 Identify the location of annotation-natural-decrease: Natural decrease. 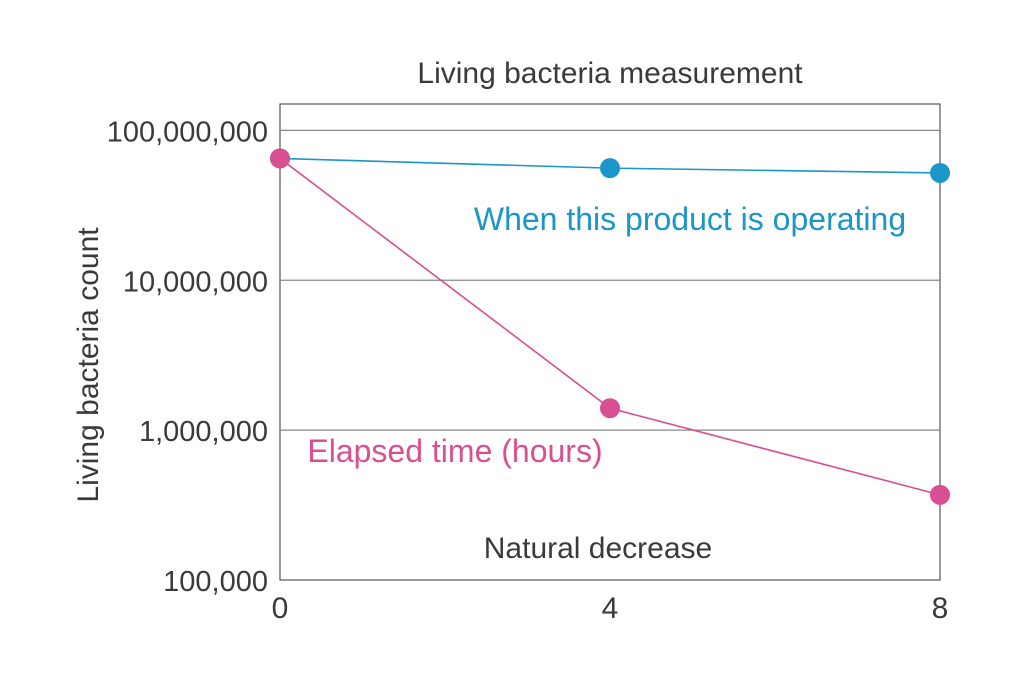
(598, 548).